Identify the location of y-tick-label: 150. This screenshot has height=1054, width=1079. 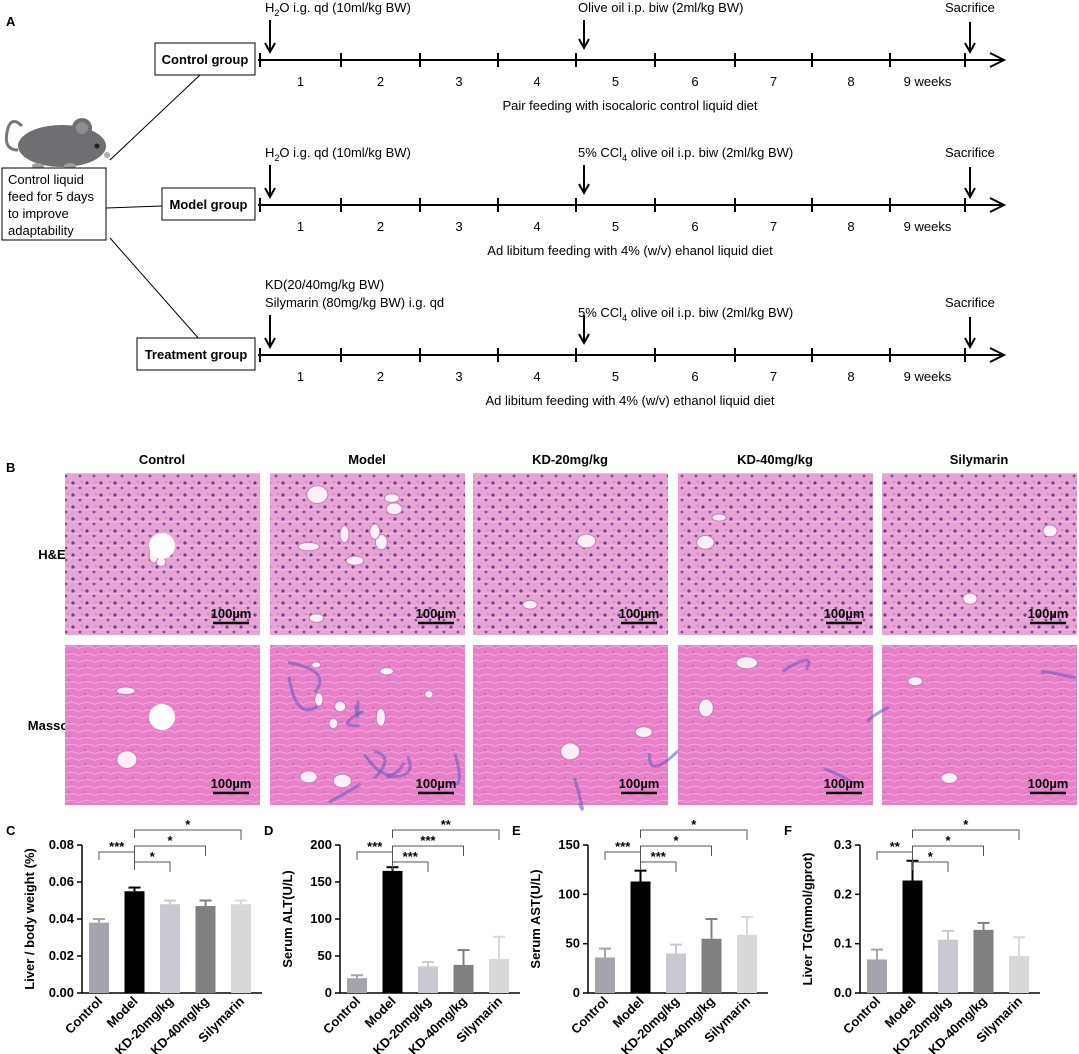
(569, 844).